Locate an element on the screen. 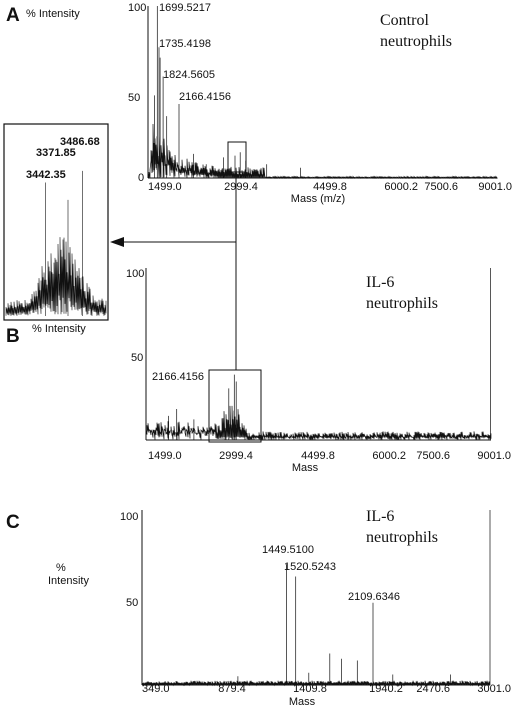  connector-arrowhead is located at coordinates (117, 242).